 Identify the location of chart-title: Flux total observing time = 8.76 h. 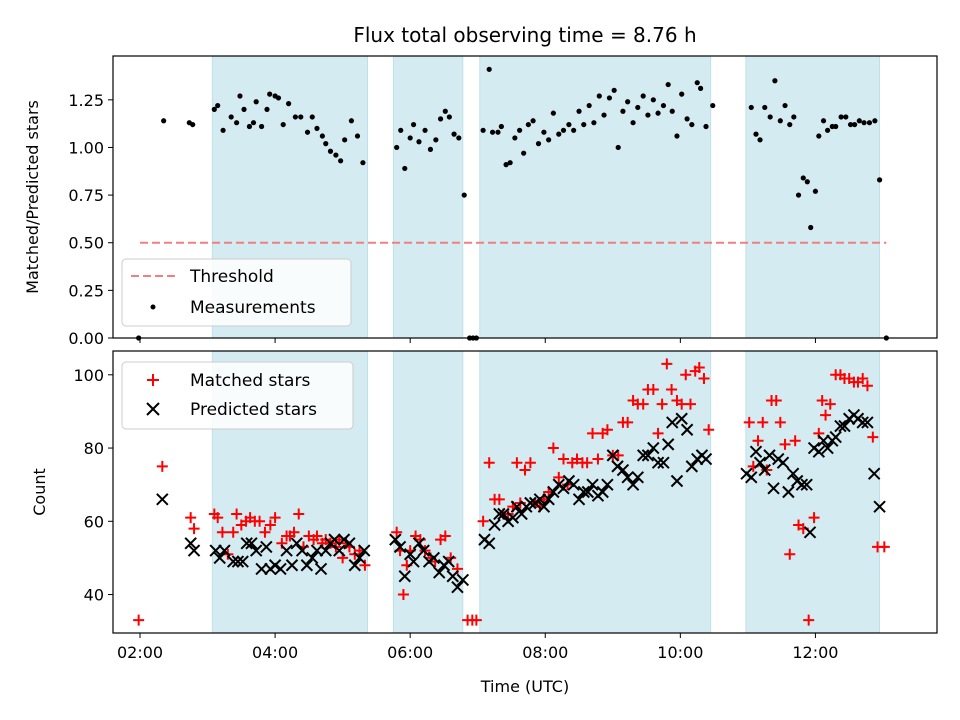
(524, 35).